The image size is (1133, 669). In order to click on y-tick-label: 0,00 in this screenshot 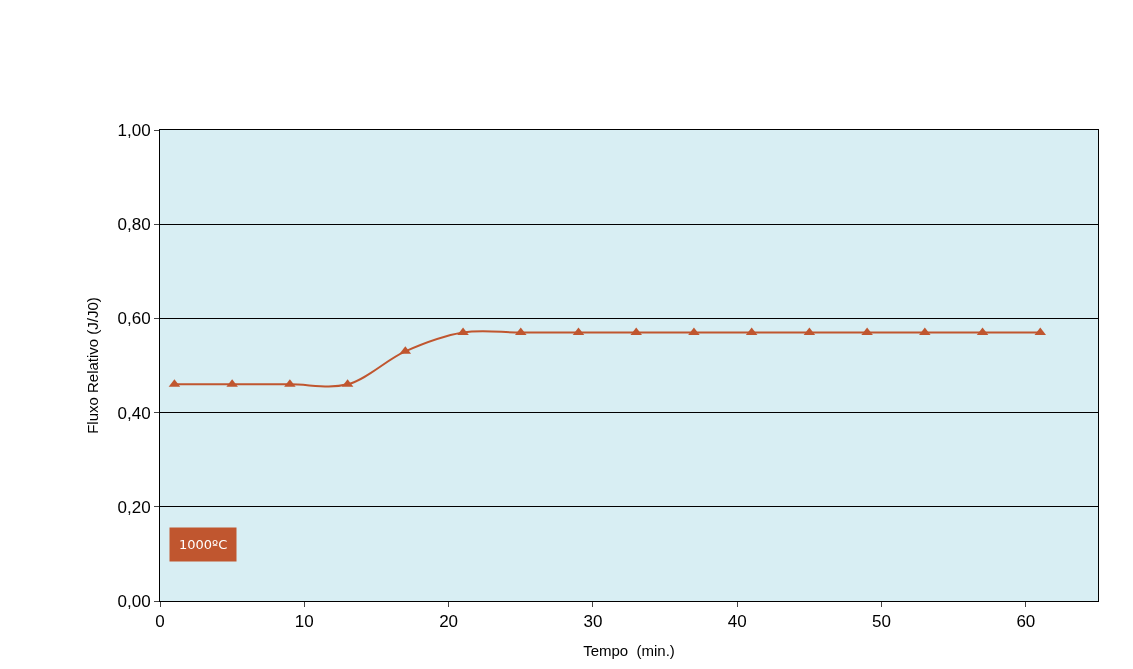, I will do `click(134, 601)`.